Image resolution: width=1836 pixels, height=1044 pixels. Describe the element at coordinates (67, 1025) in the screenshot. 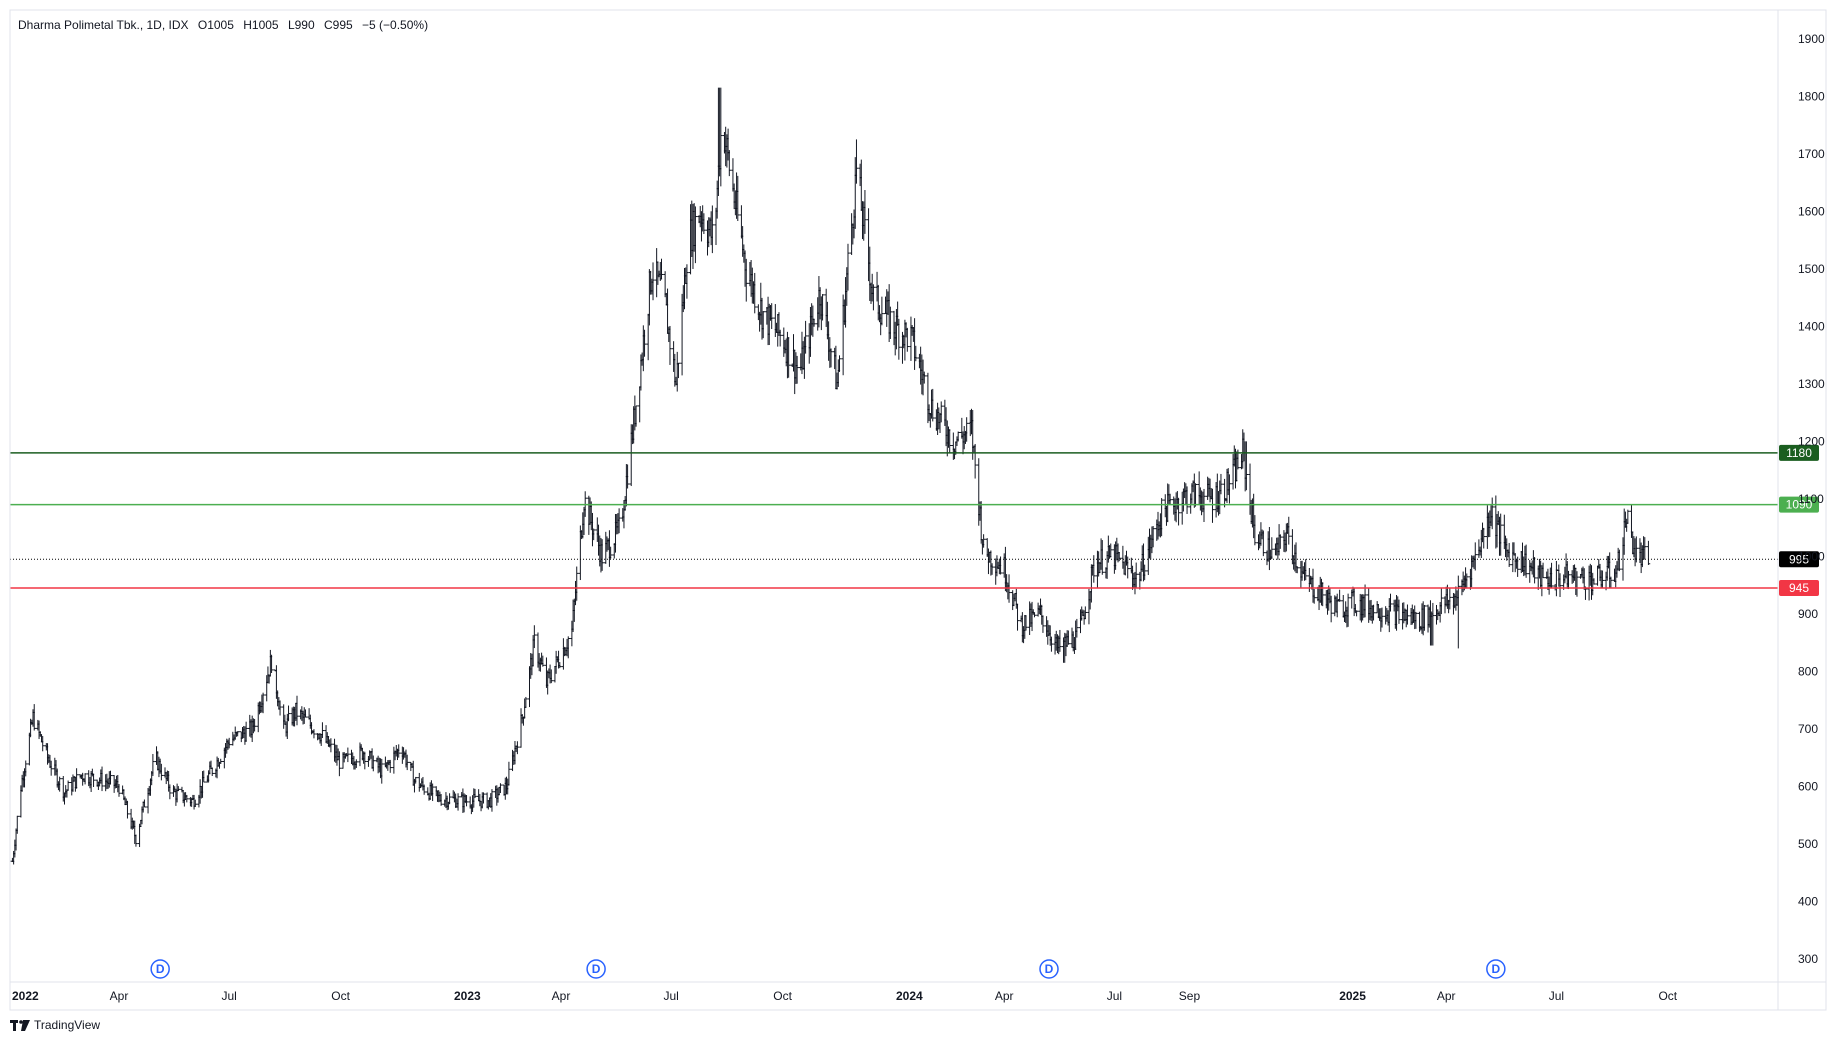

I see `brand-name: TradingView` at that location.